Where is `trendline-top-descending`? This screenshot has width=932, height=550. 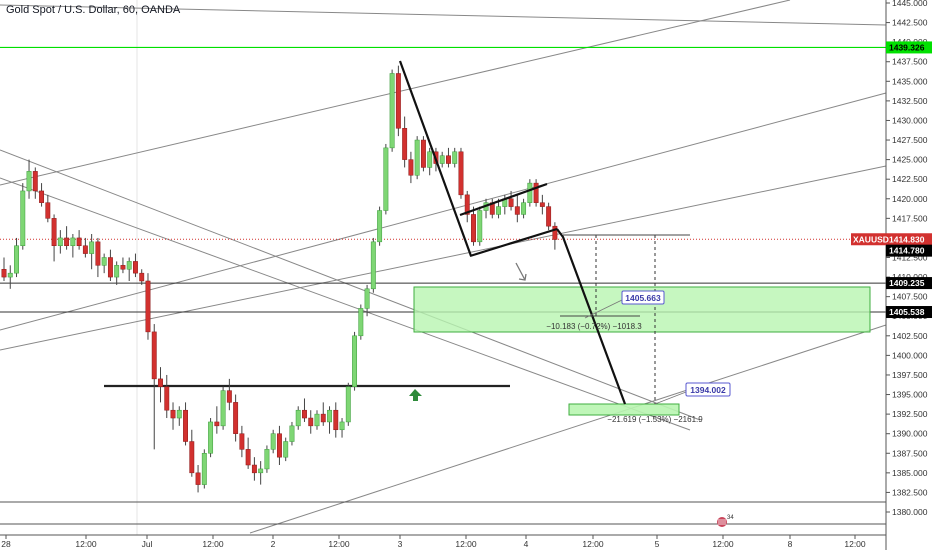
trendline-top-descending is located at coordinates (443, 15).